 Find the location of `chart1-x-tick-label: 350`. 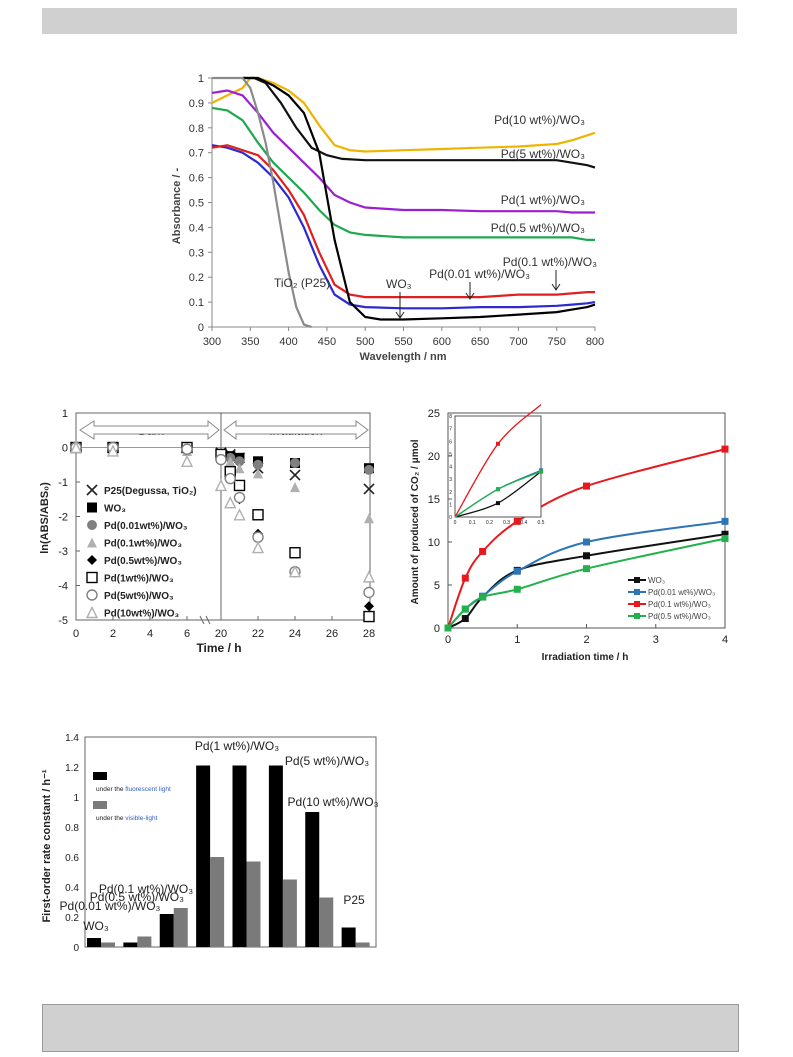

chart1-x-tick-label: 350 is located at coordinates (250, 342).